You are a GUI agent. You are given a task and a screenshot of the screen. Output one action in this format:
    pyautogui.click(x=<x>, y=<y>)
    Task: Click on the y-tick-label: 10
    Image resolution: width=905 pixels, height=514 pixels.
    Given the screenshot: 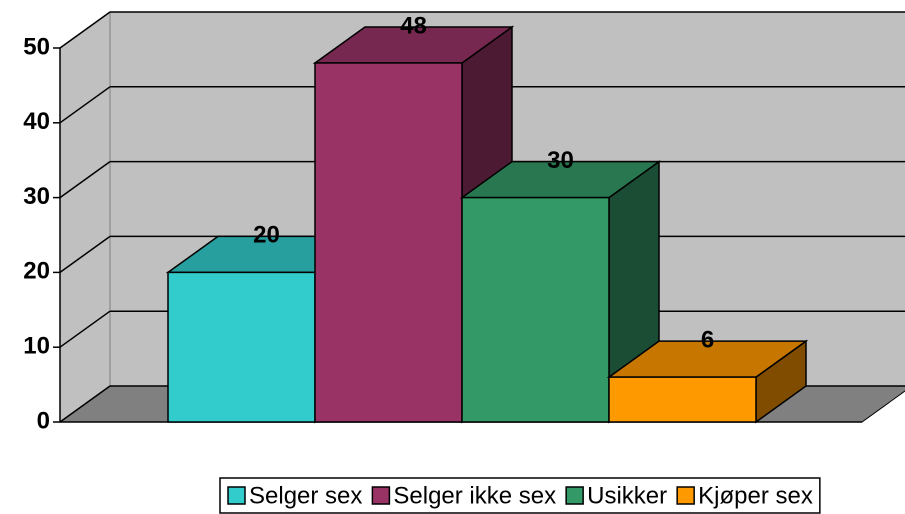 What is the action you would take?
    pyautogui.click(x=36, y=346)
    